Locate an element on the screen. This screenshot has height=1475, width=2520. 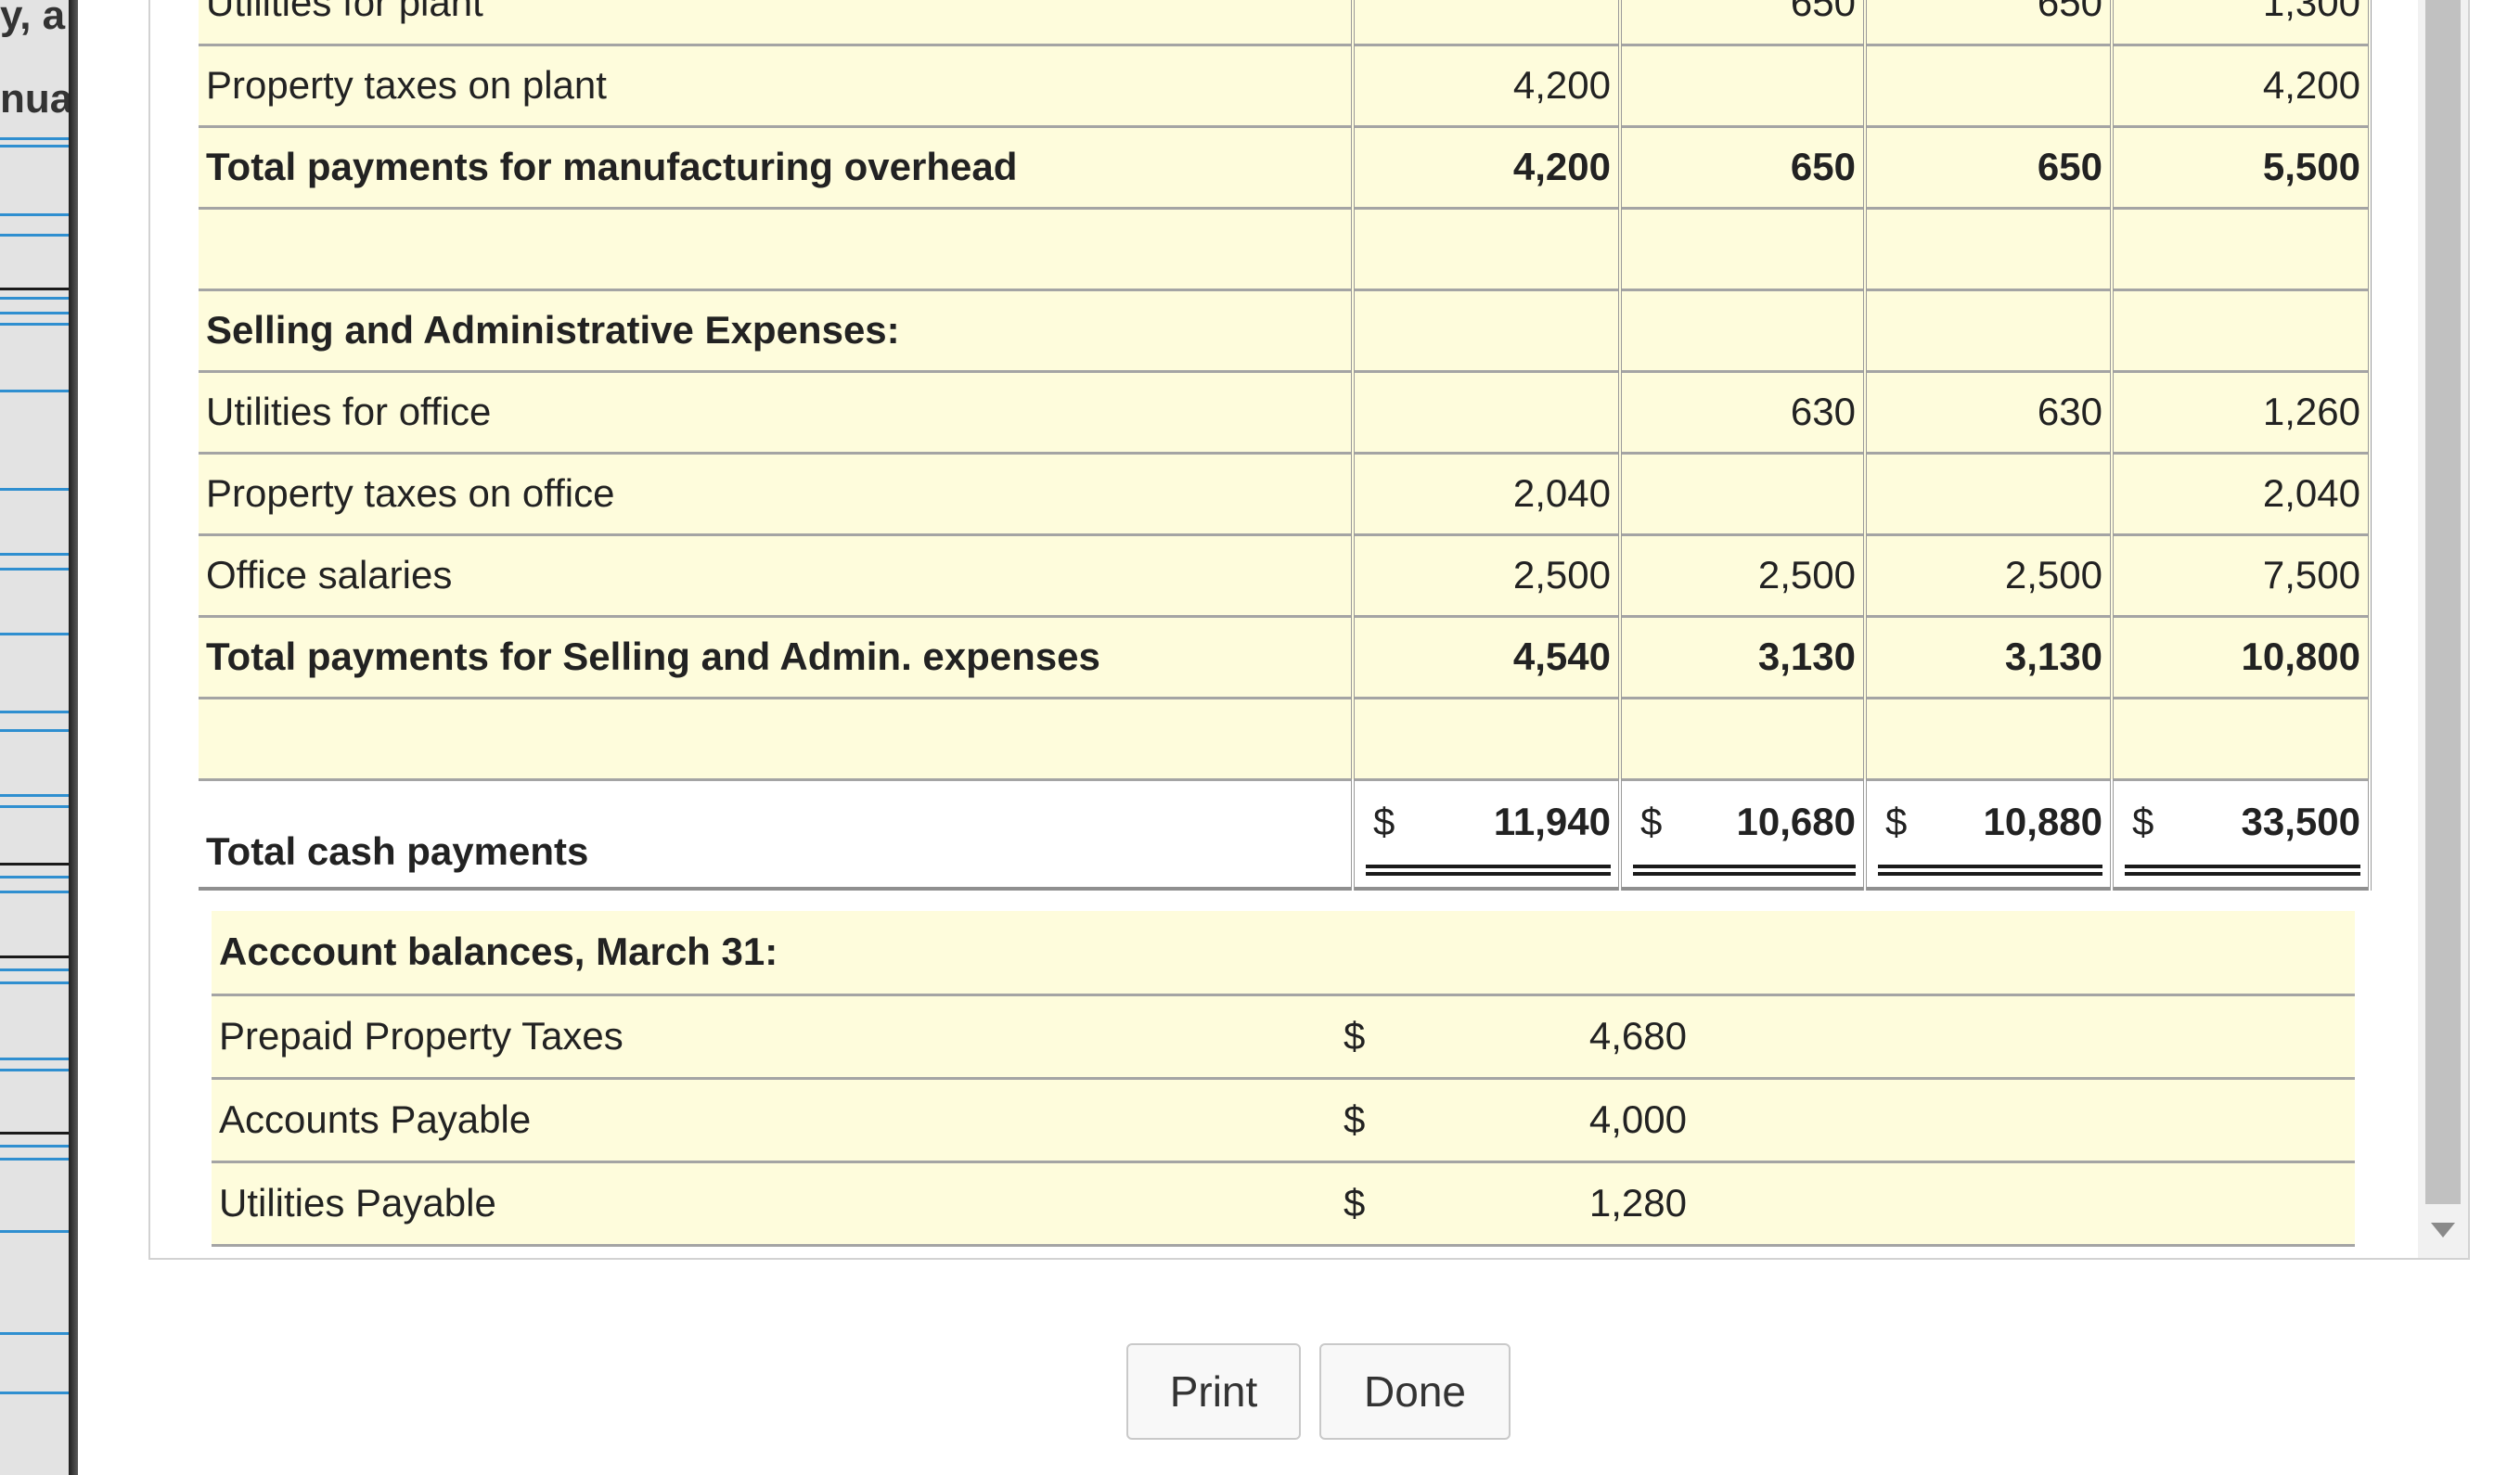
balances-heading-row: Acccount balances, March 31: is located at coordinates (1284, 954).